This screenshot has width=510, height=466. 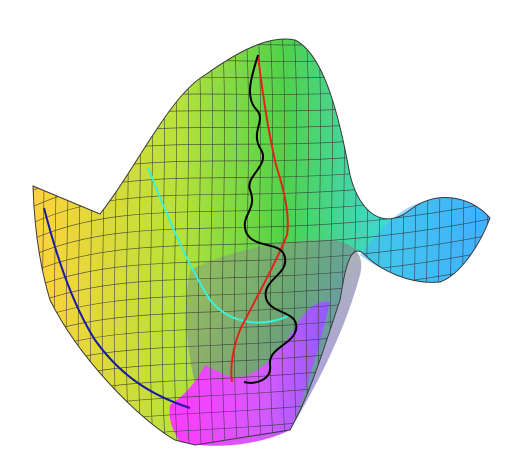 I want to click on surface-right-fold, so click(x=425, y=241).